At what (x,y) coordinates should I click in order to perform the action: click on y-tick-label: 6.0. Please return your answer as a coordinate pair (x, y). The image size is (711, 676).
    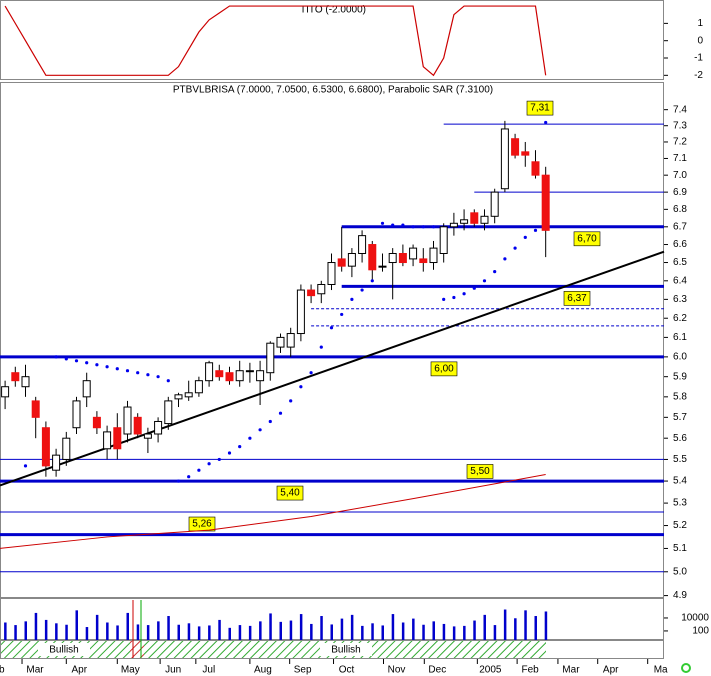
    Looking at the image, I should click on (680, 357).